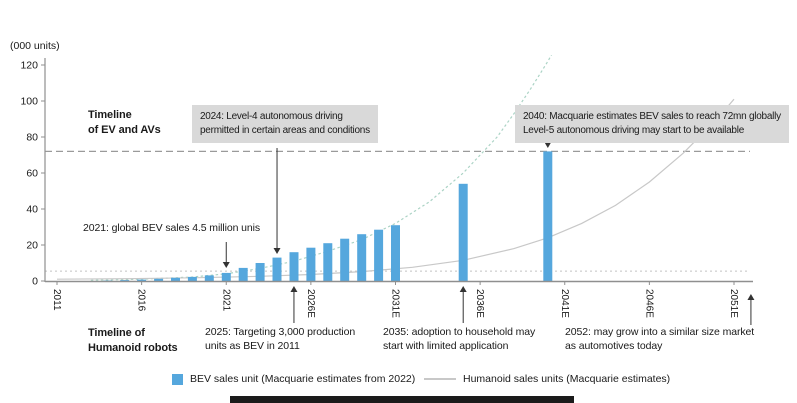 This screenshot has height=403, width=797. What do you see at coordinates (252, 345) in the screenshot?
I see `annotation-2025-line2: units as BEV in 2011` at bounding box center [252, 345].